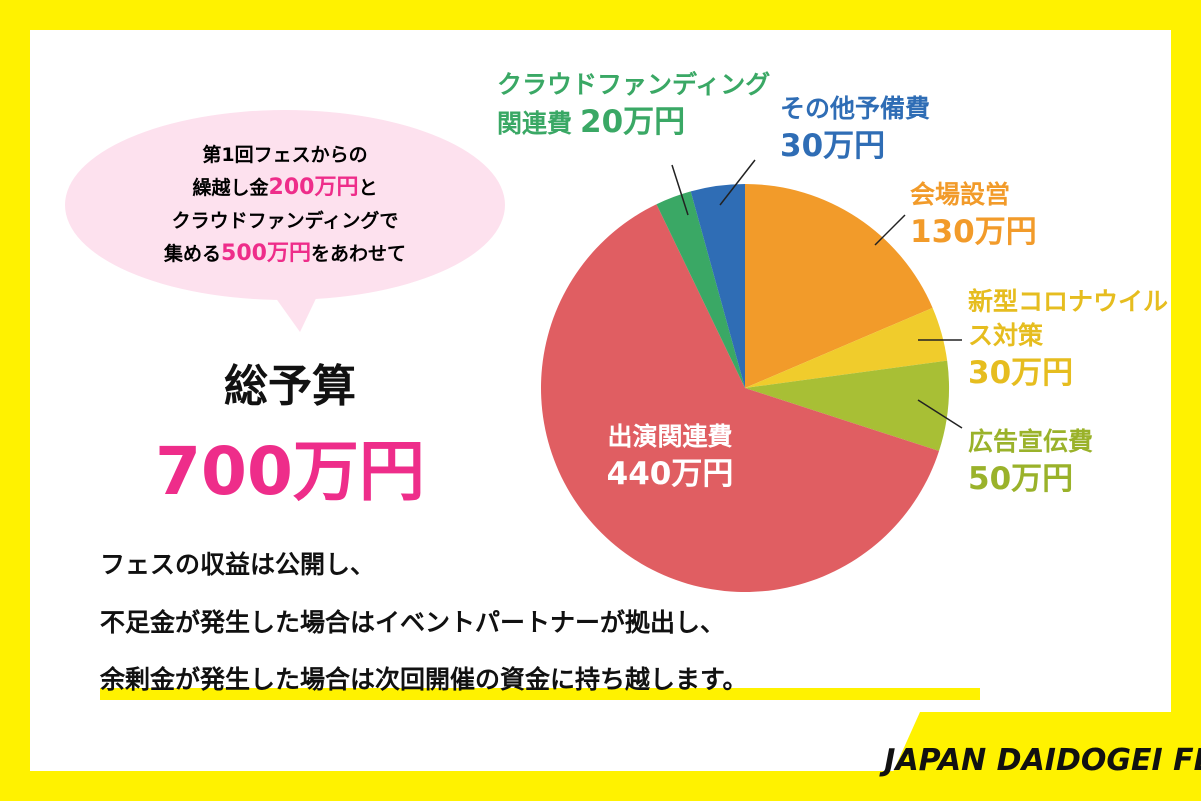 Image resolution: width=1201 pixels, height=801 pixels. I want to click on speech-bubble, so click(285, 205).